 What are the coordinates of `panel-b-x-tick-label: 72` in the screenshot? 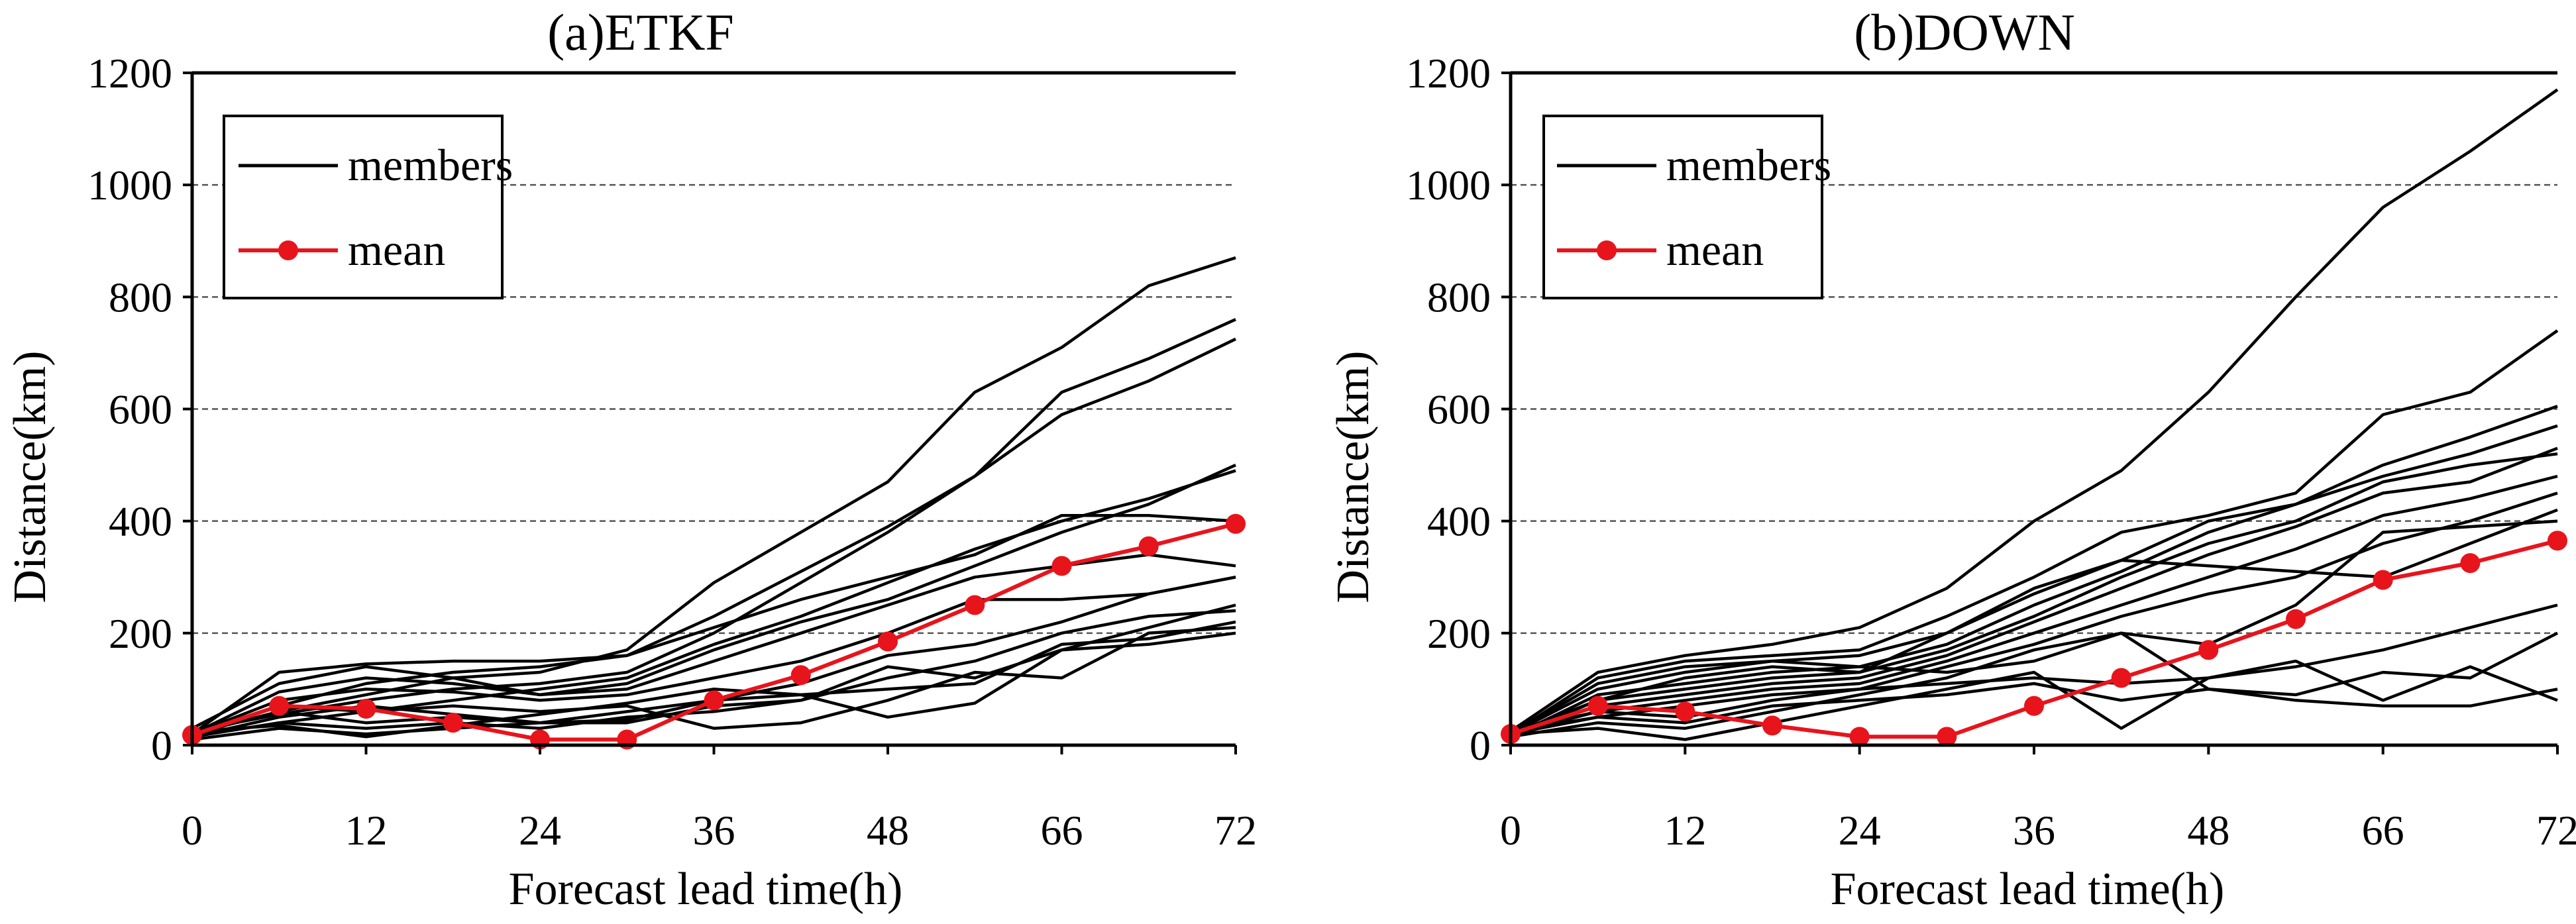 It's located at (2556, 830).